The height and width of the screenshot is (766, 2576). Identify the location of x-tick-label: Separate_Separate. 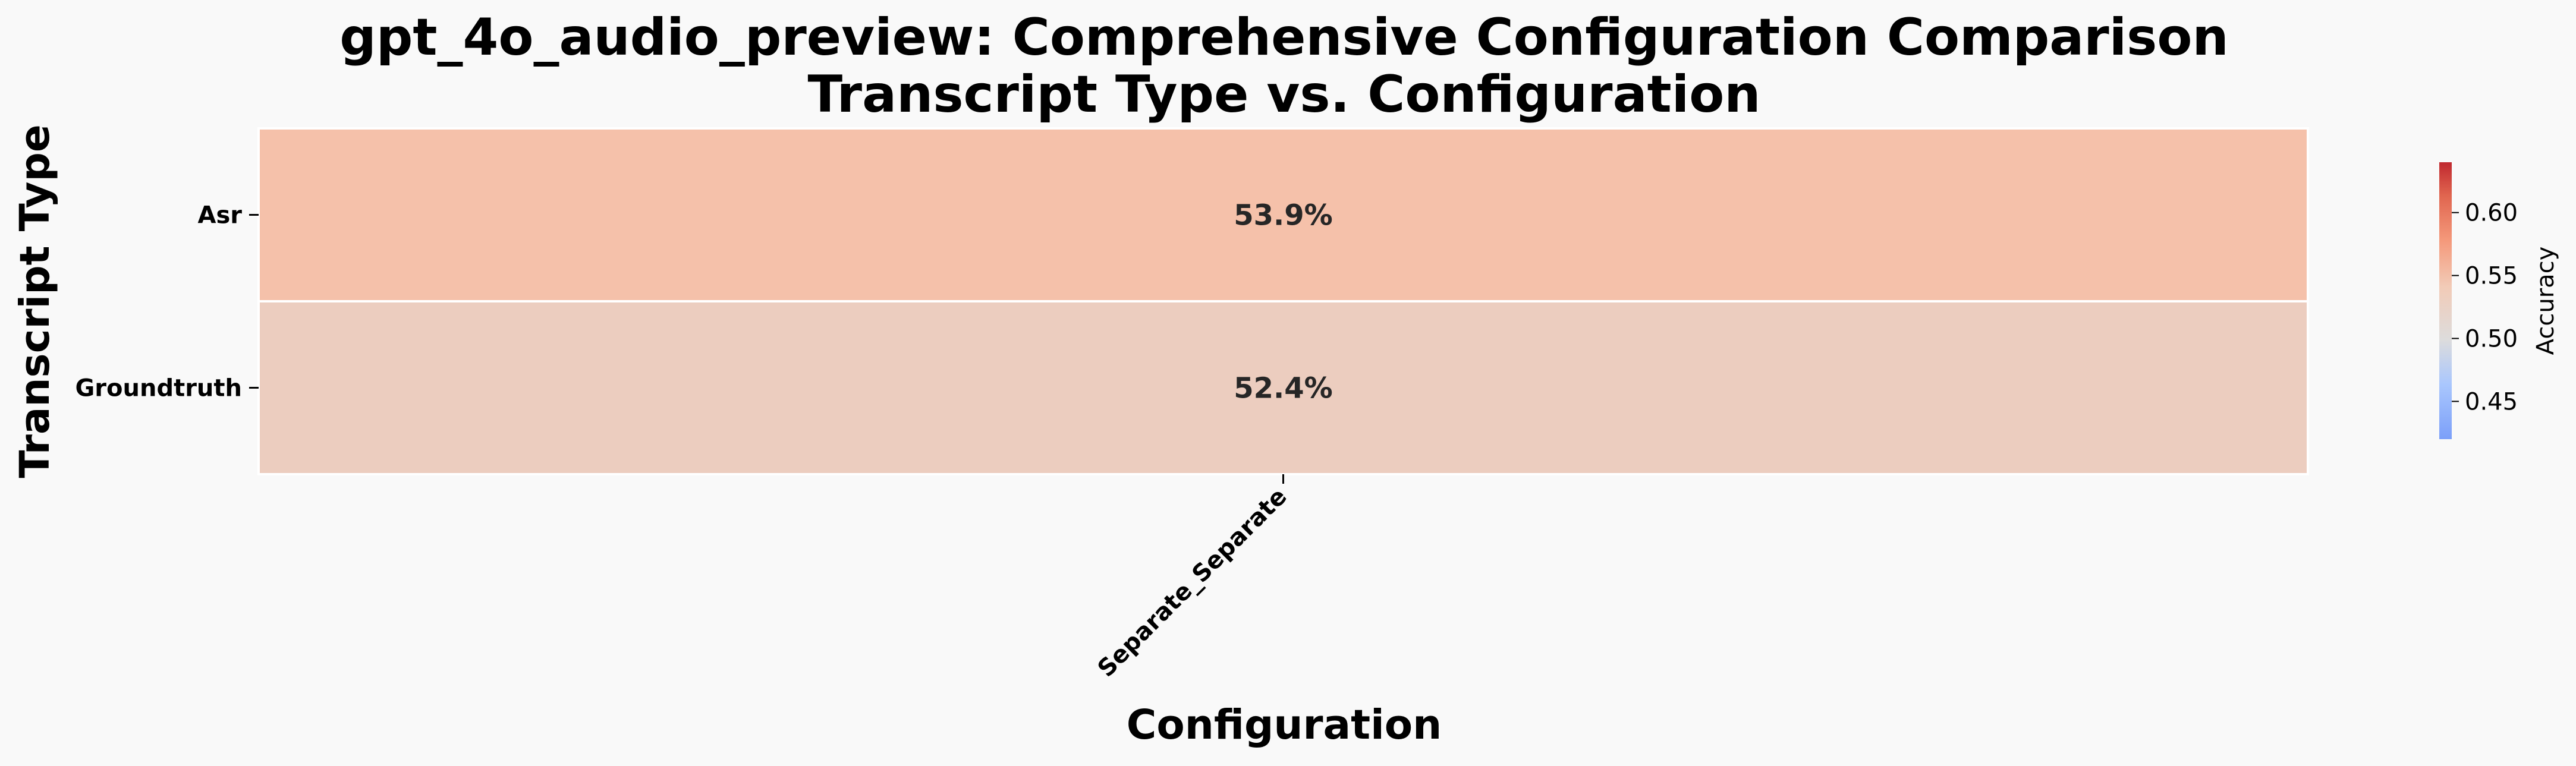
(1192, 583).